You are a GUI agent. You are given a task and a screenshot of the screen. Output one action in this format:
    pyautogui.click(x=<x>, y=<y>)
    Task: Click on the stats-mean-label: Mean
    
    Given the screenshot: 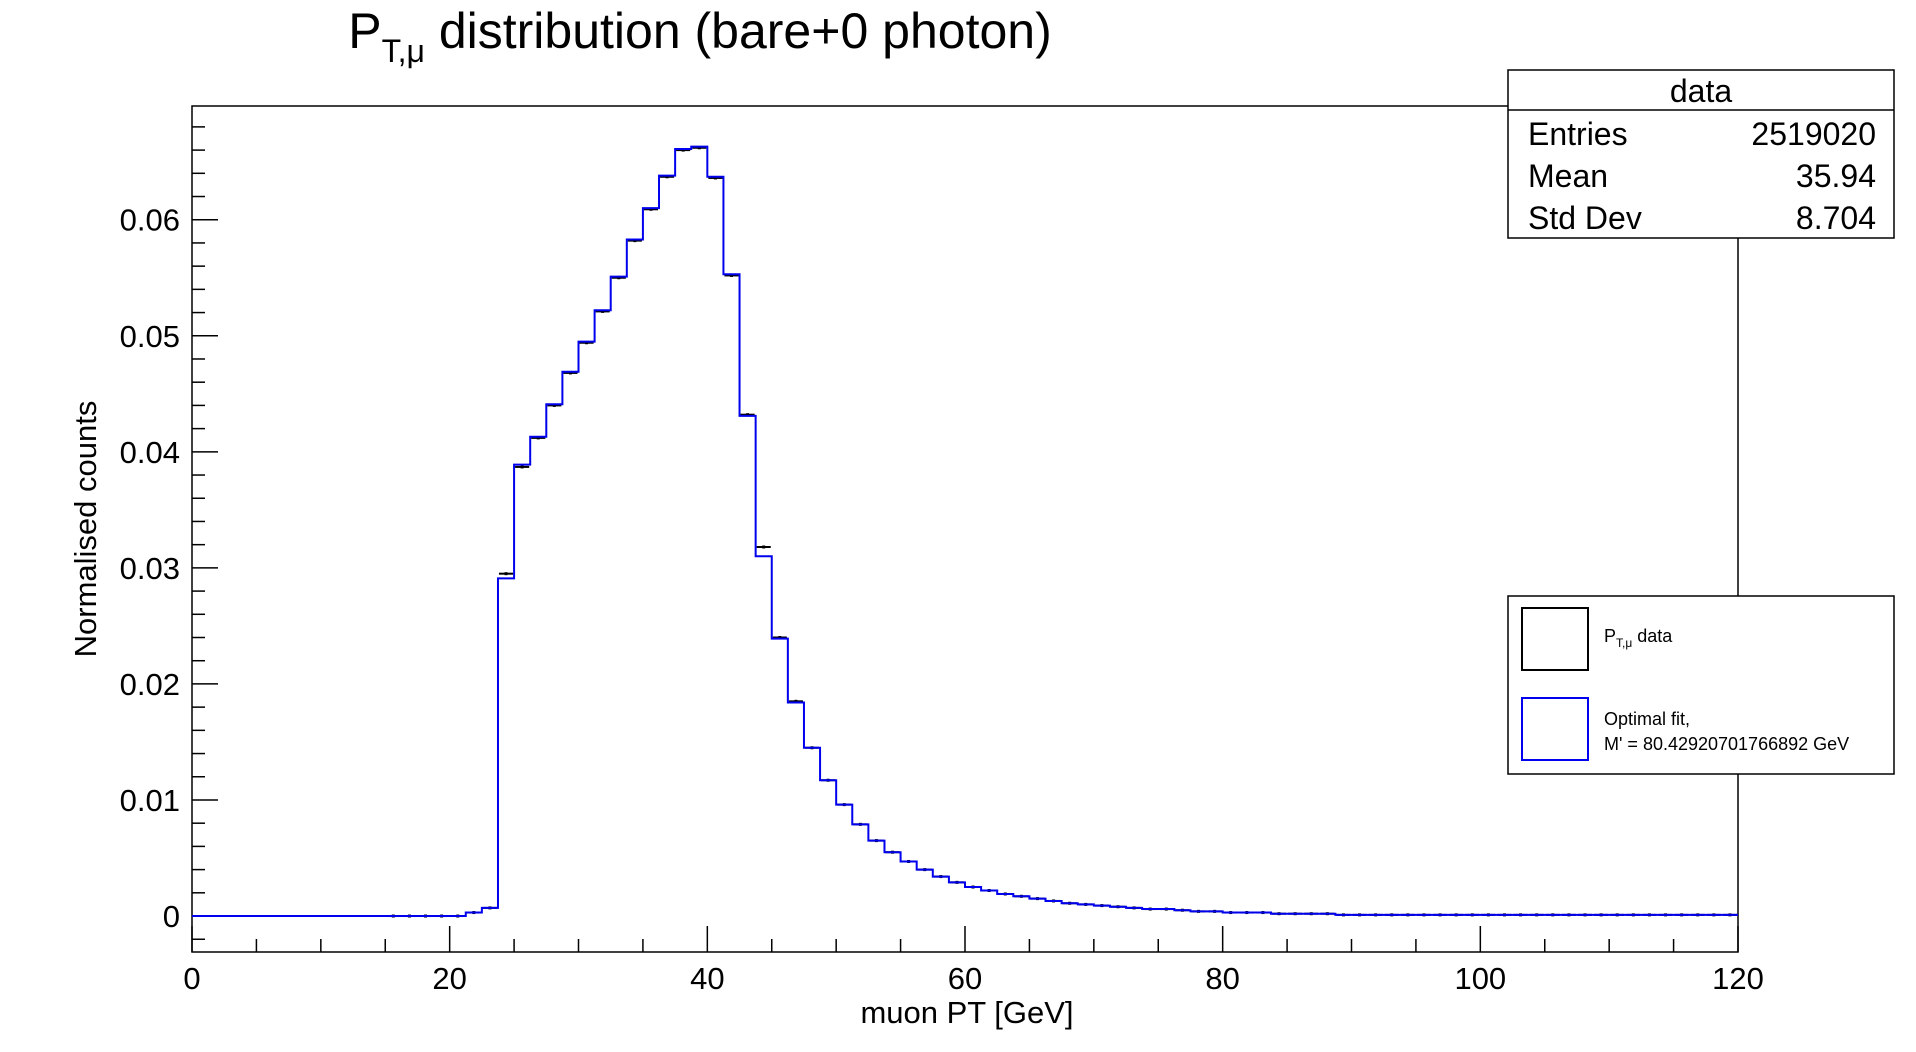 What is the action you would take?
    pyautogui.click(x=1568, y=176)
    